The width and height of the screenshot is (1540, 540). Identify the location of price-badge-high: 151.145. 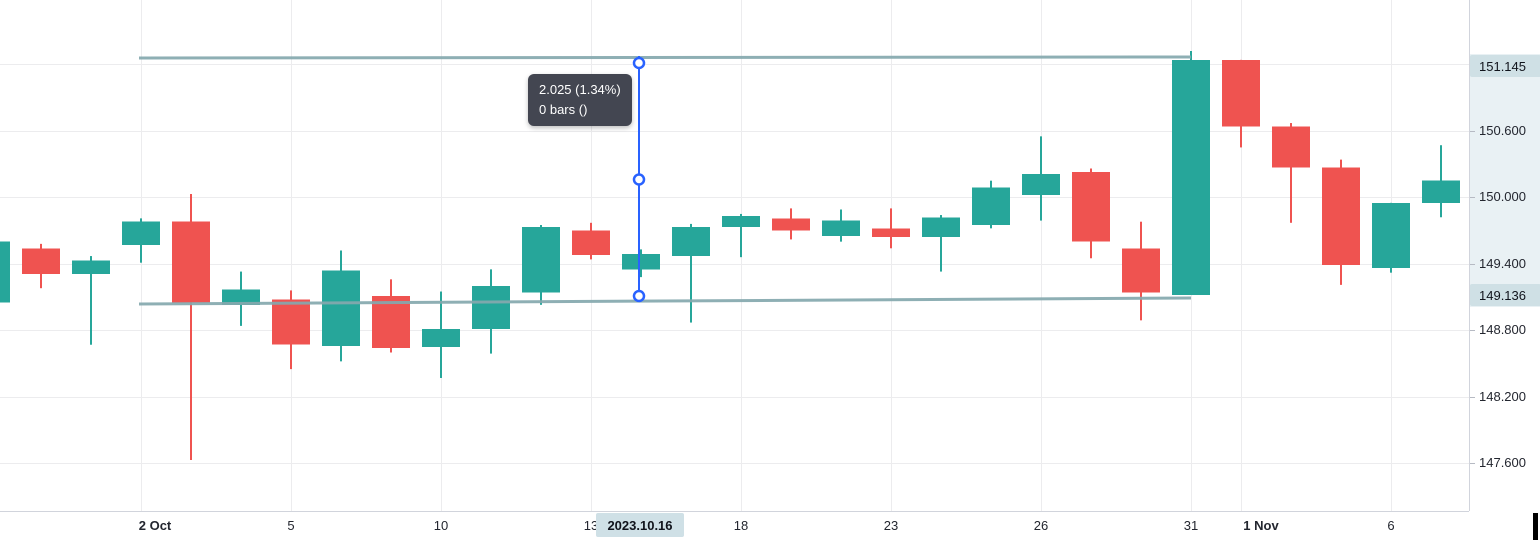
(1505, 66).